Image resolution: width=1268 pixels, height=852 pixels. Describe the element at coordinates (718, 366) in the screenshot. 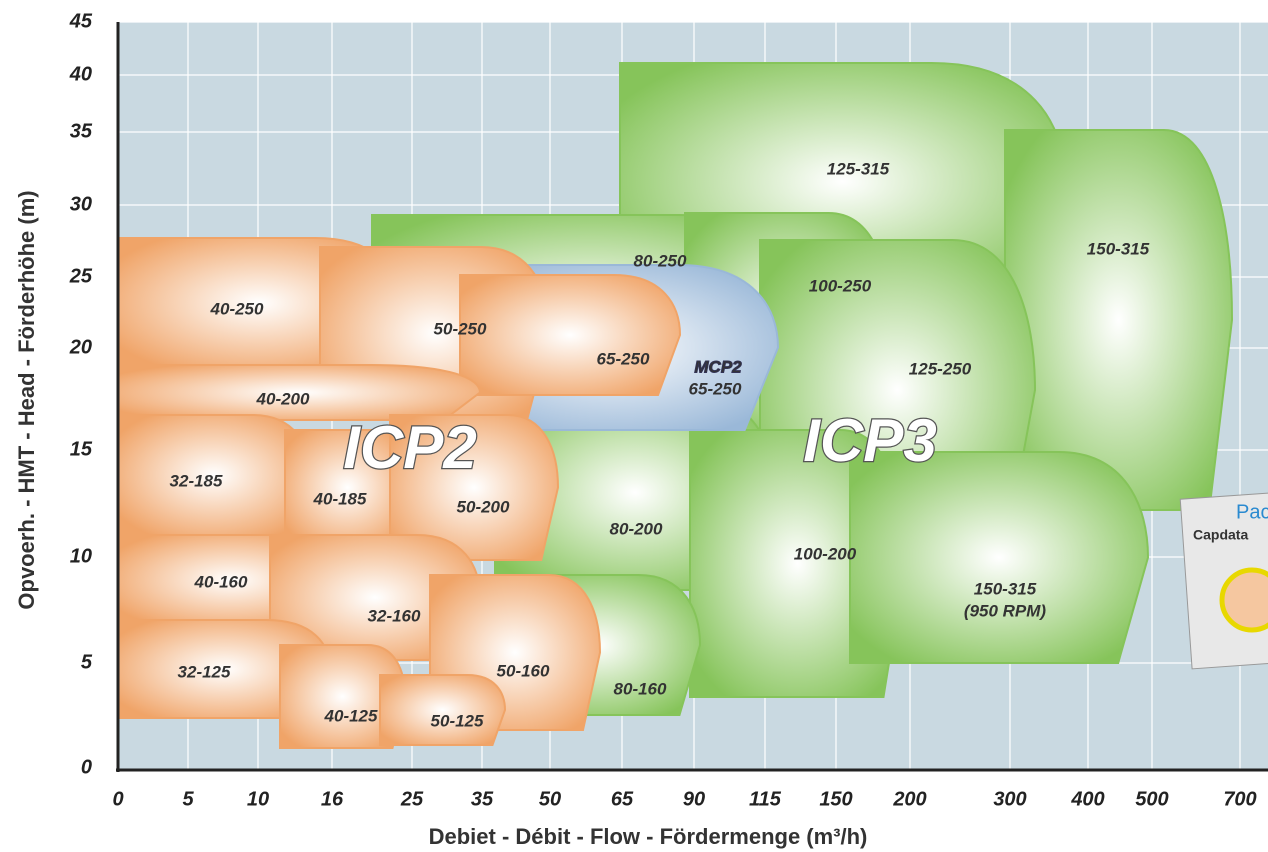

I see `family-label: MCP2` at that location.